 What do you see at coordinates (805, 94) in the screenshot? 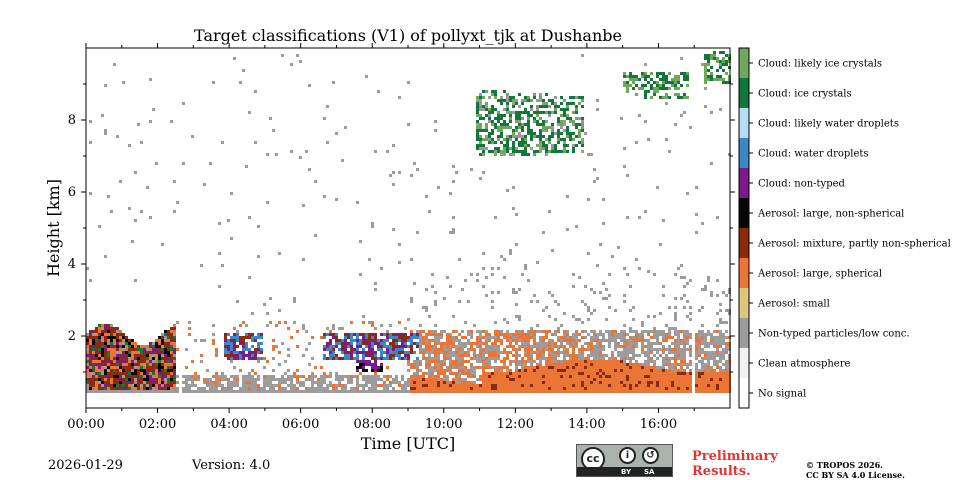
I see `legend-label: Cloud: ice crystals` at bounding box center [805, 94].